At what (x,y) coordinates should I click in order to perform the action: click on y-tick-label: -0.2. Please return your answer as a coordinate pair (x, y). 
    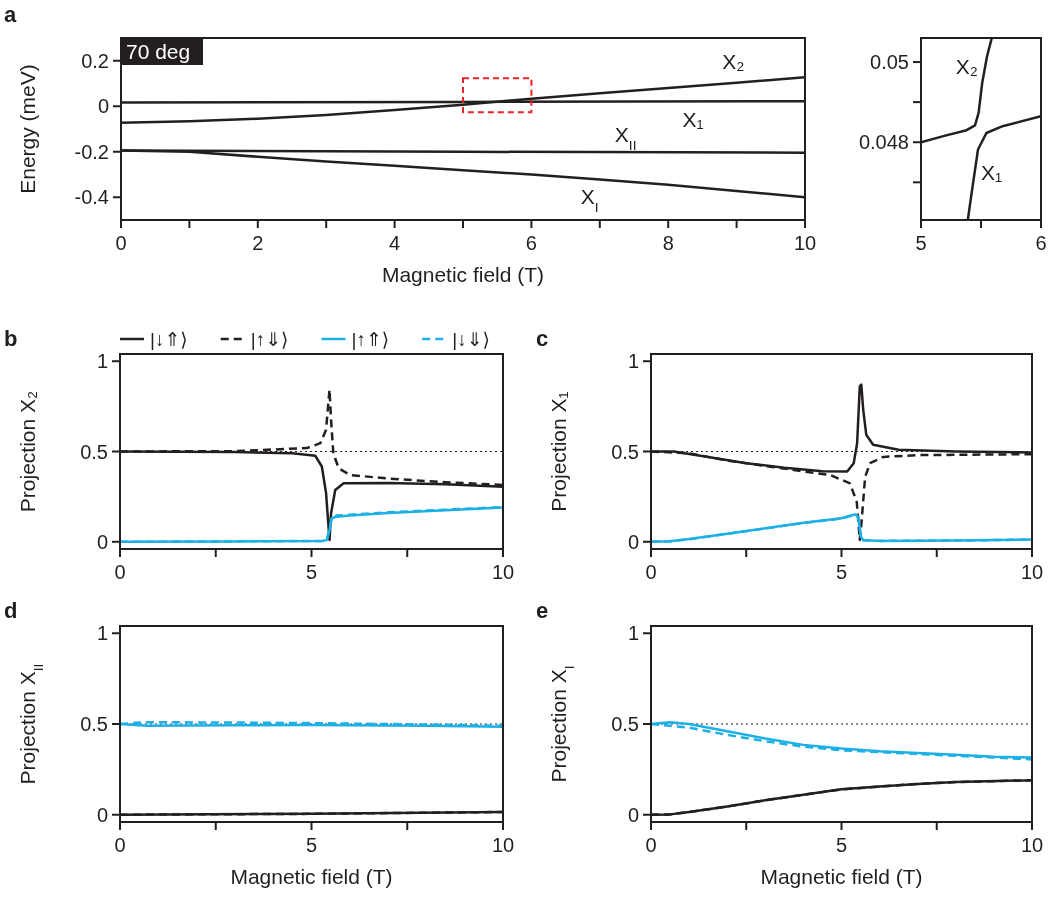
    Looking at the image, I should click on (91, 151).